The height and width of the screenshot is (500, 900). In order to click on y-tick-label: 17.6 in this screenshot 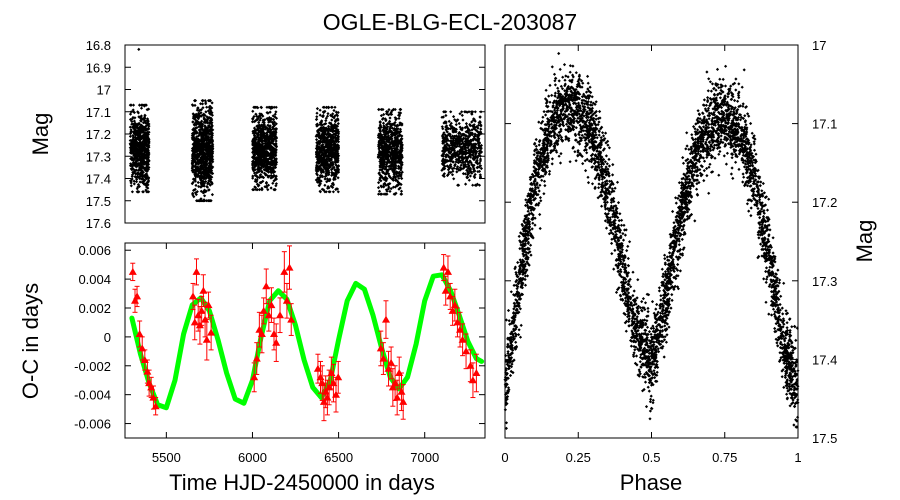, I will do `click(98, 223)`.